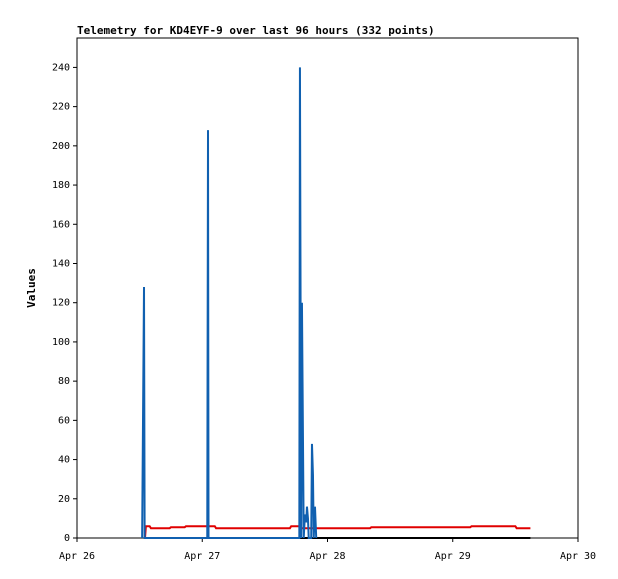  I want to click on y-tick-label: 180, so click(61, 185).